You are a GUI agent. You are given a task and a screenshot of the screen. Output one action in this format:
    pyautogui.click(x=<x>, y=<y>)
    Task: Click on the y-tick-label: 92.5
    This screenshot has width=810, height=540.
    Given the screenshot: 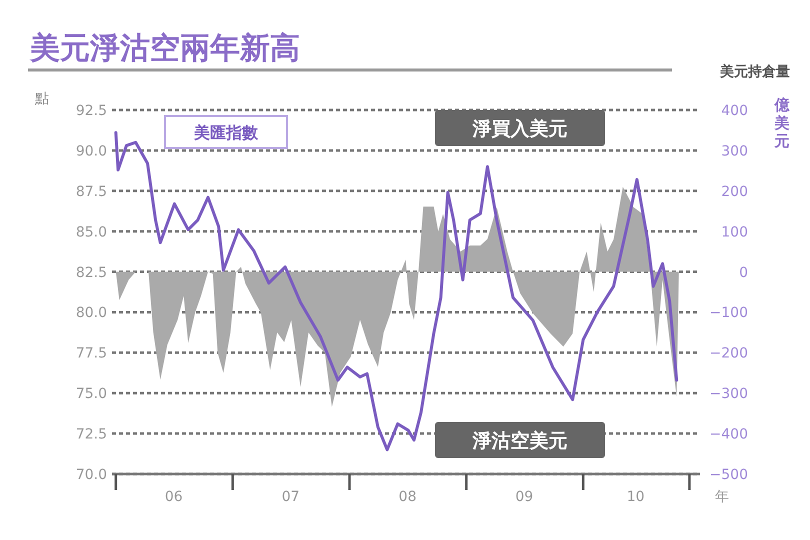 What is the action you would take?
    pyautogui.click(x=91, y=111)
    